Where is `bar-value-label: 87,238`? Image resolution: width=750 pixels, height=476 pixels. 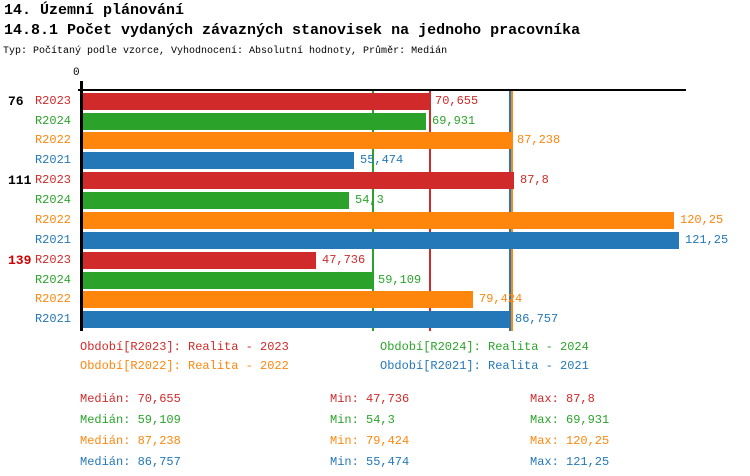
bar-value-label: 87,238 is located at coordinates (539, 140).